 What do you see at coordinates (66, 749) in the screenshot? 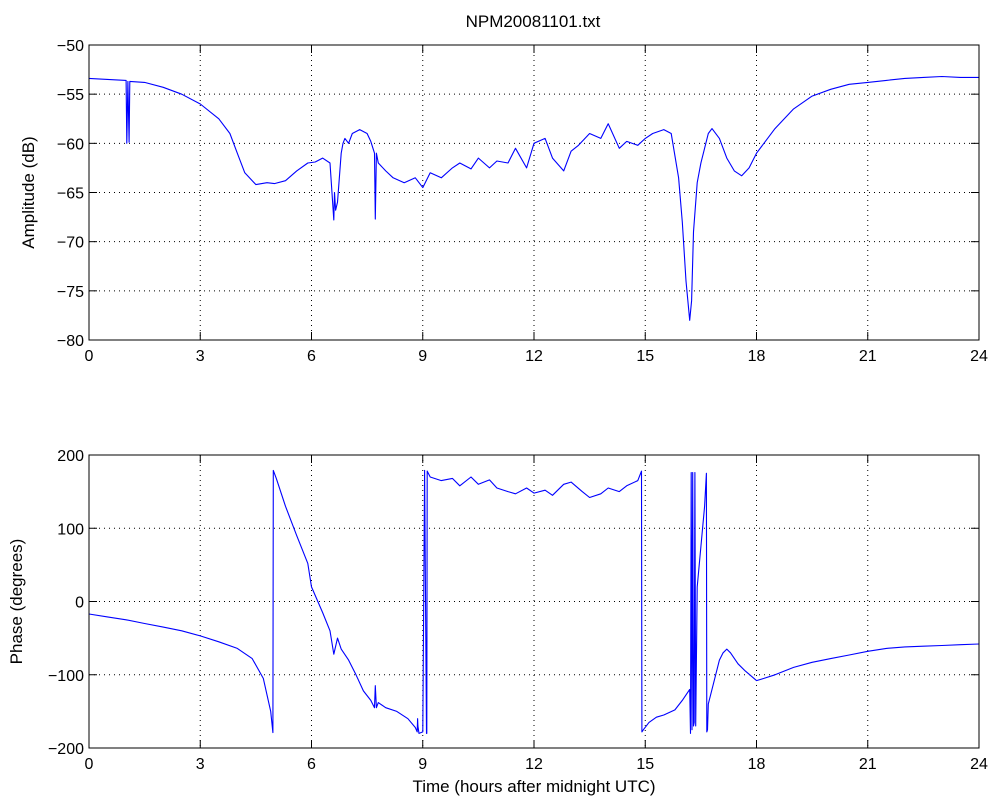
I see `phase-ytick-label: −200` at bounding box center [66, 749].